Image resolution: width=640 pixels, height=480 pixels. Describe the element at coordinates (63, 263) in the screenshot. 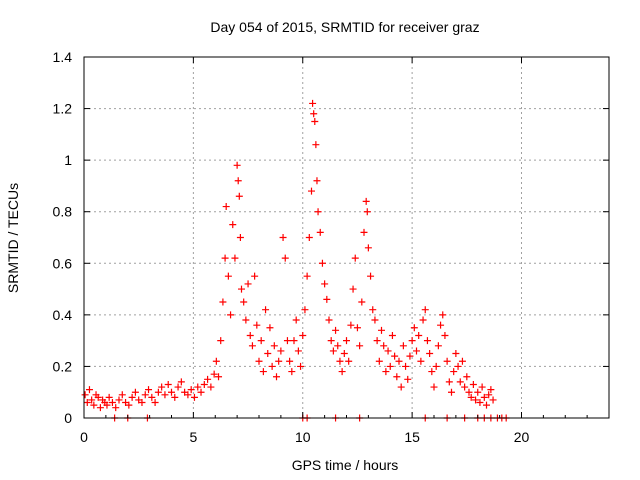

I see `y-tick-label: 0.6` at that location.